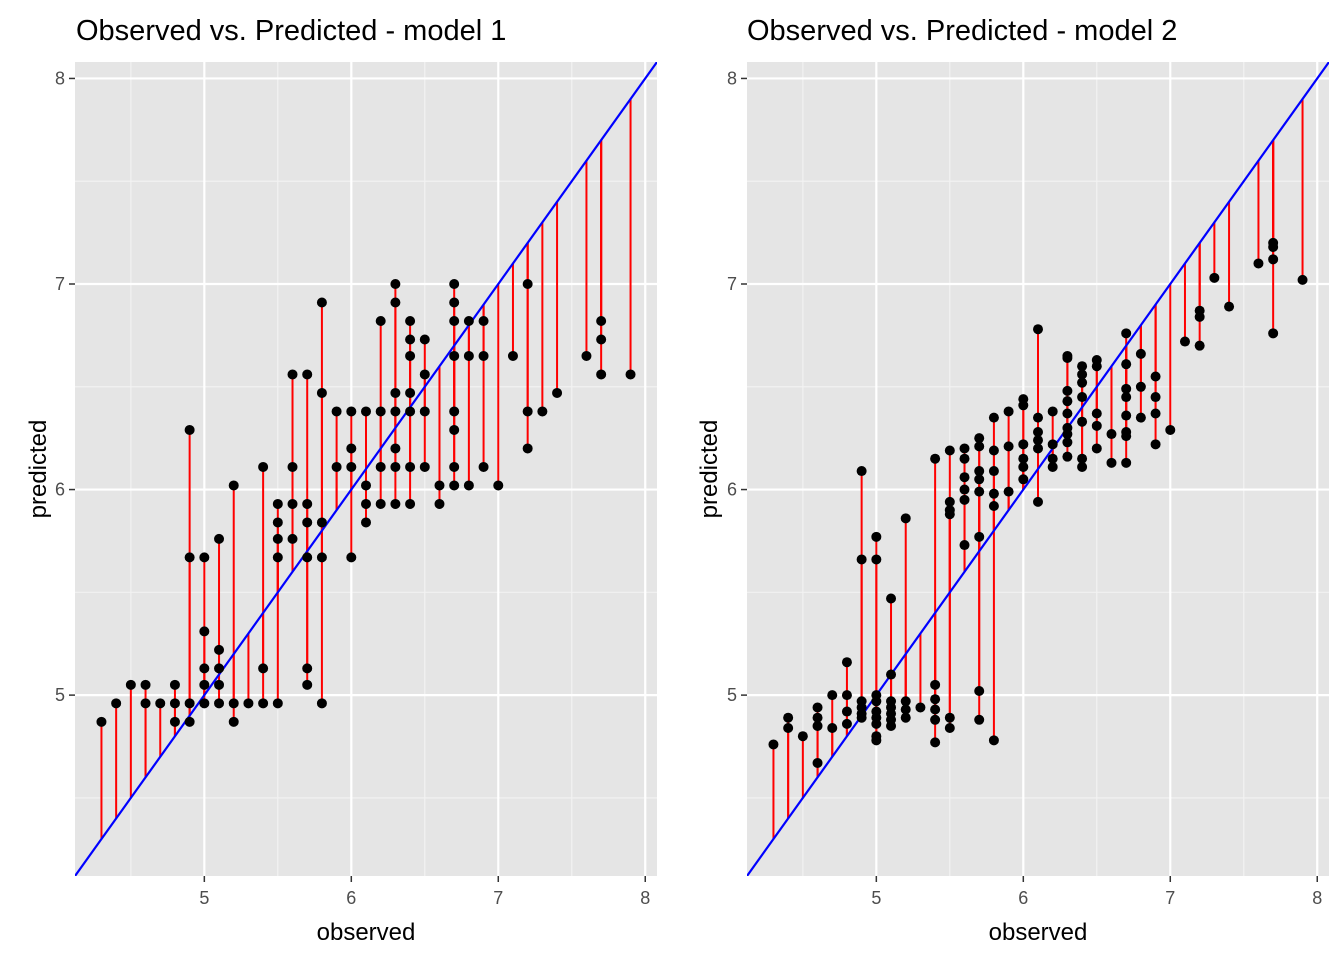 This screenshot has width=1344, height=960. I want to click on x-axis-title-model-1: observed, so click(366, 932).